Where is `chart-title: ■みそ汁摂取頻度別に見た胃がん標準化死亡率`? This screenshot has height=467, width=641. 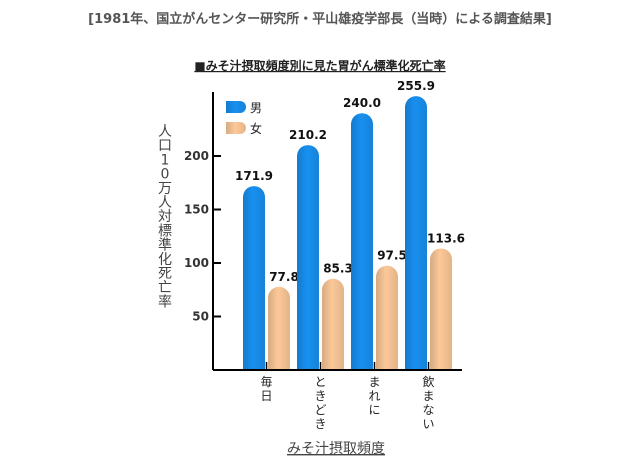 chart-title: ■みそ汁摂取頻度別に見た胃がん標準化死亡率 is located at coordinates (319, 65).